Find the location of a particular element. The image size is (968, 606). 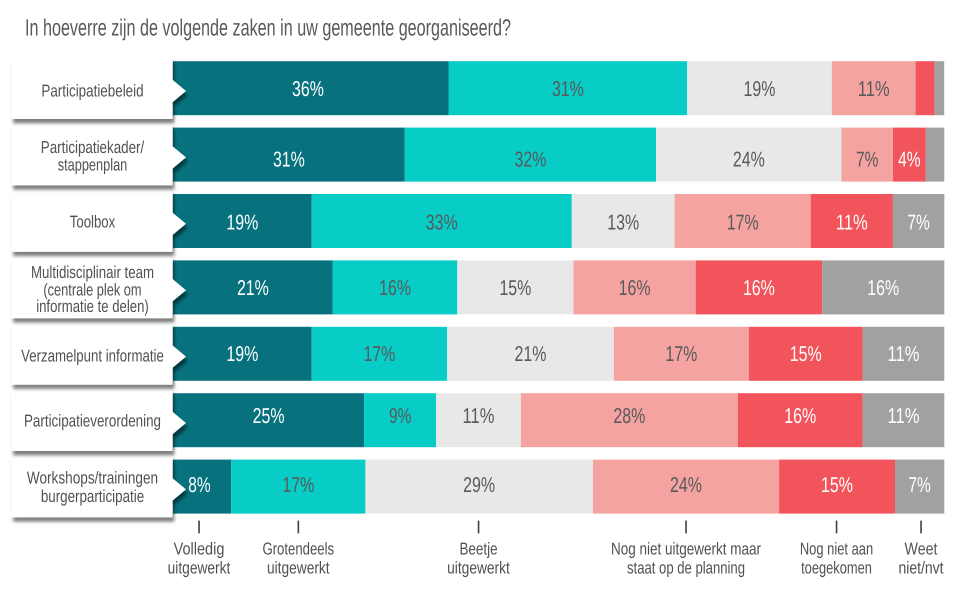

svg-text: Multidisciplinair team is located at coordinates (92, 272).